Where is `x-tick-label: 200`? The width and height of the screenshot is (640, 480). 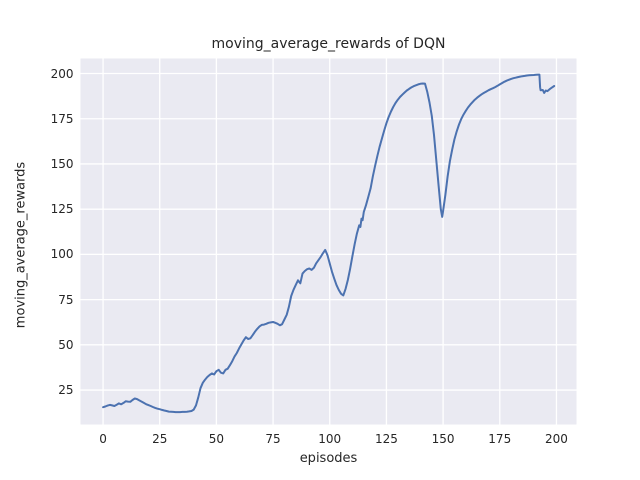 x-tick-label: 200 is located at coordinates (556, 439).